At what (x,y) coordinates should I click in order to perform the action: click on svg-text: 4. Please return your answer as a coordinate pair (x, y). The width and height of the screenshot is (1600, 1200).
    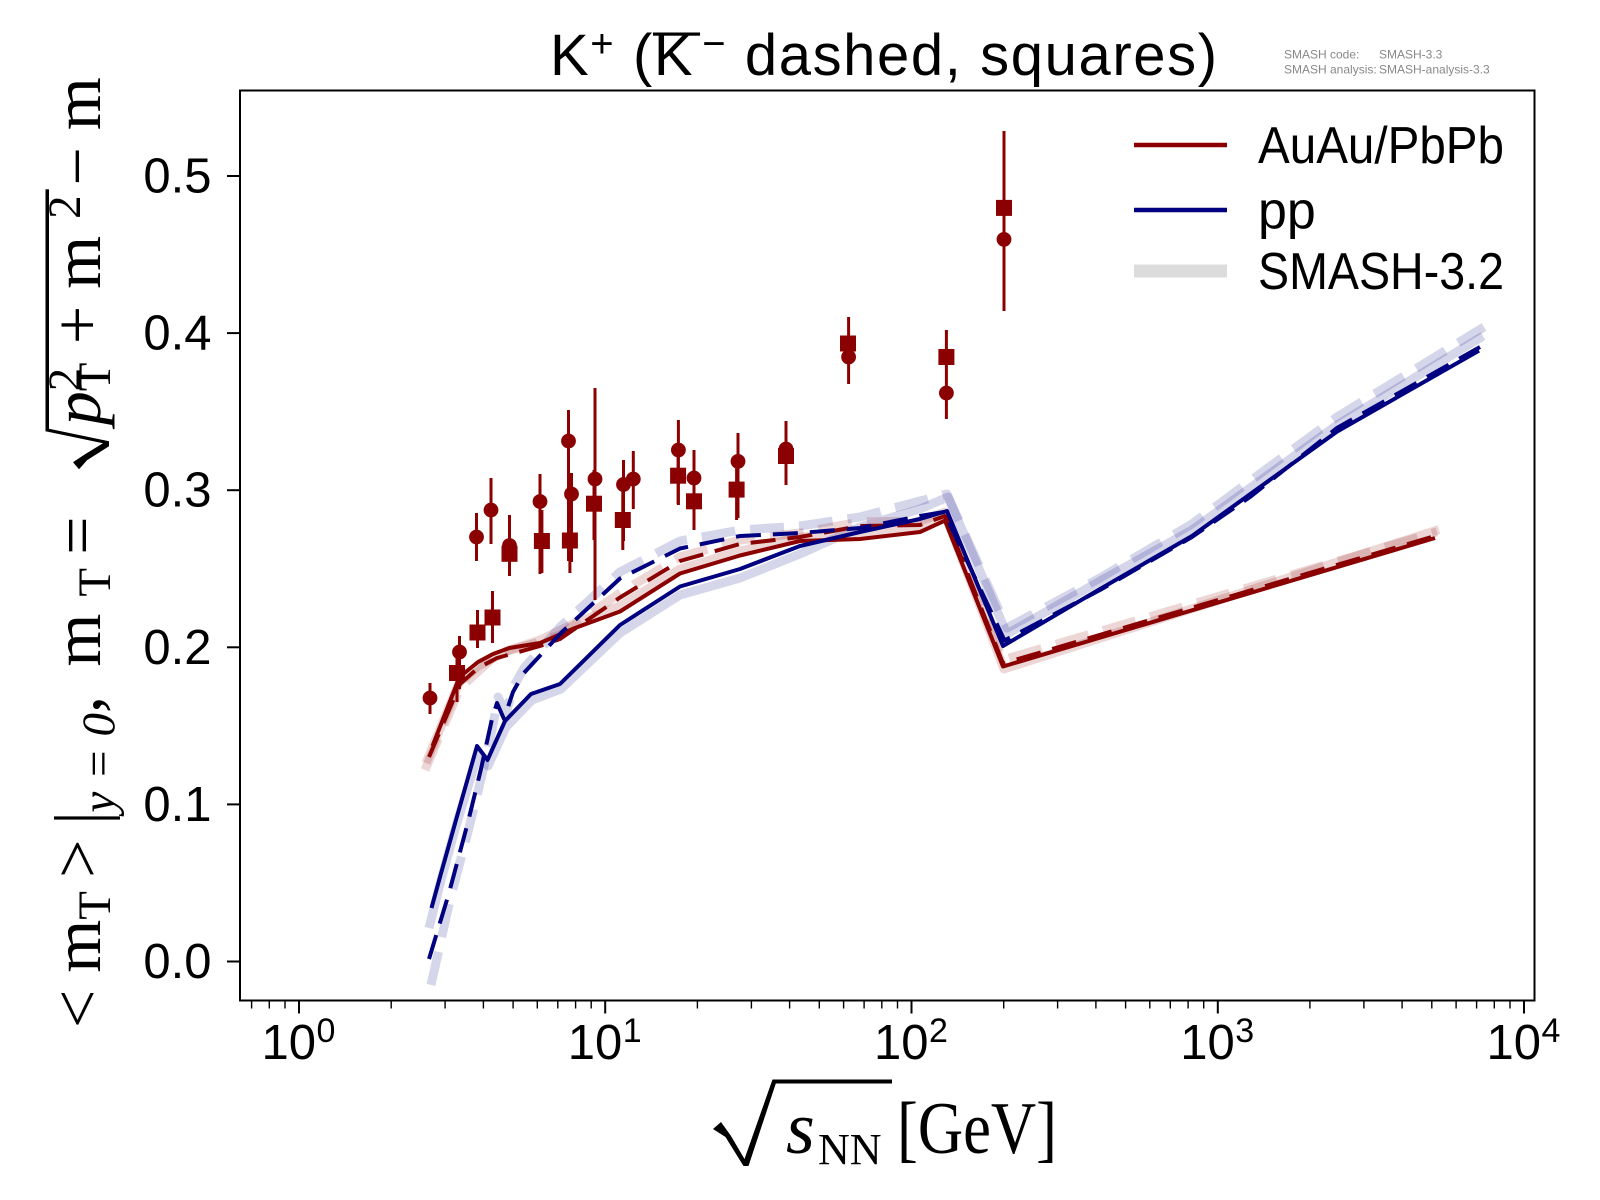
    Looking at the image, I should click on (1551, 1031).